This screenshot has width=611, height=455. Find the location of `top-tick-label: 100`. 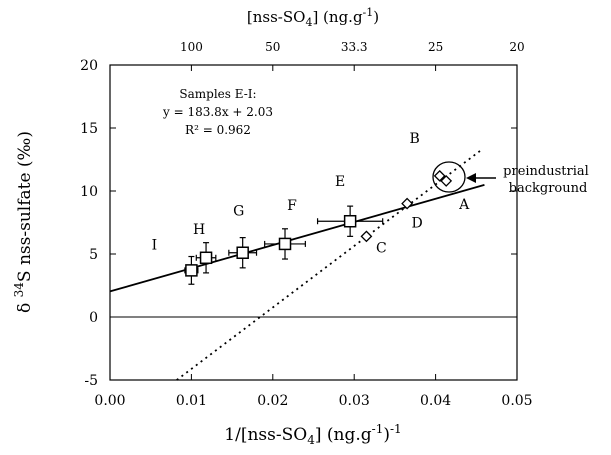

top-tick-label: 100 is located at coordinates (191, 47).